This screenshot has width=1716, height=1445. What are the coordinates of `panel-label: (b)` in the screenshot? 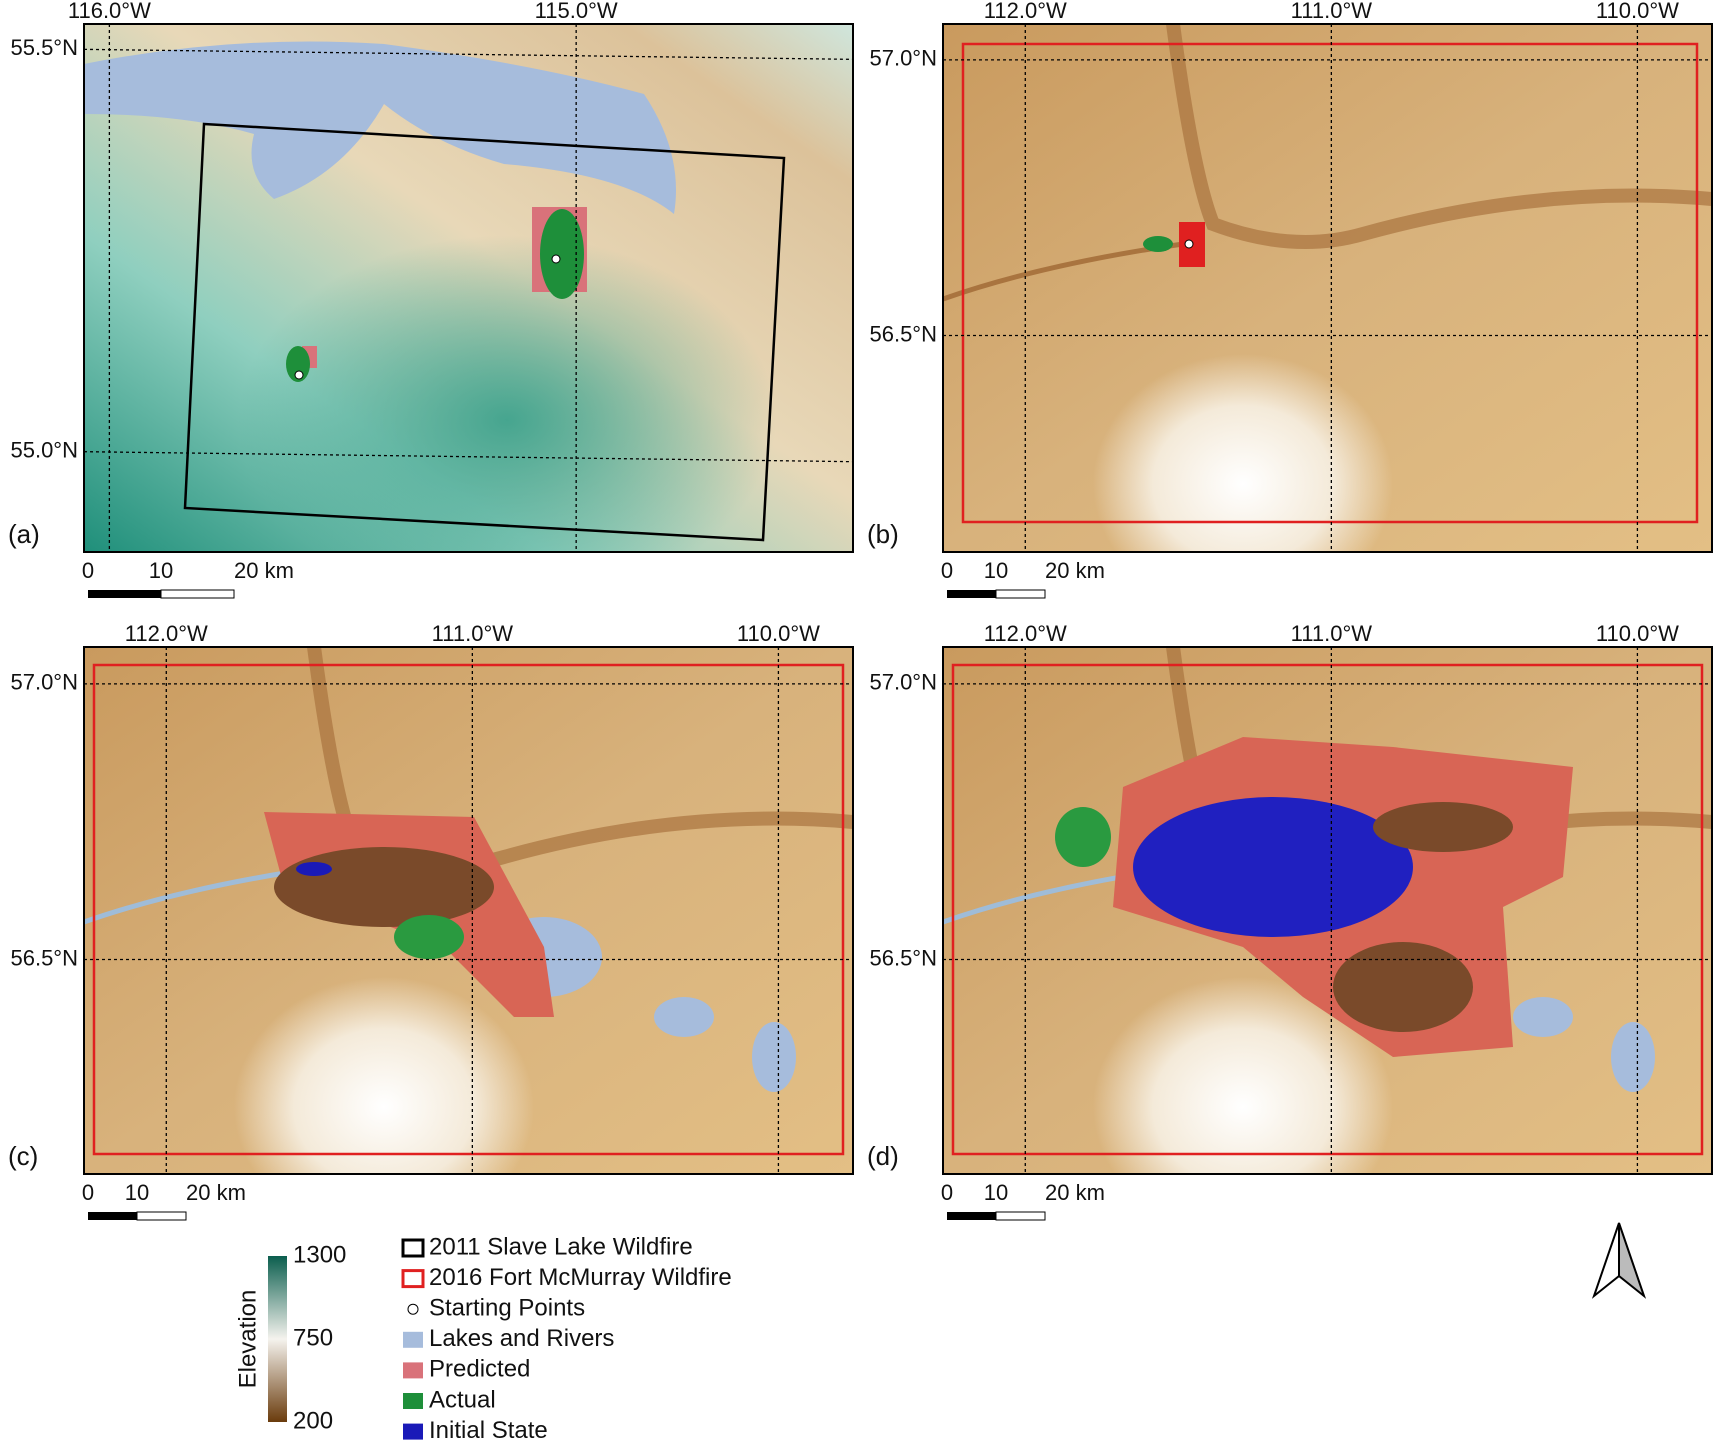 It's located at (883, 534).